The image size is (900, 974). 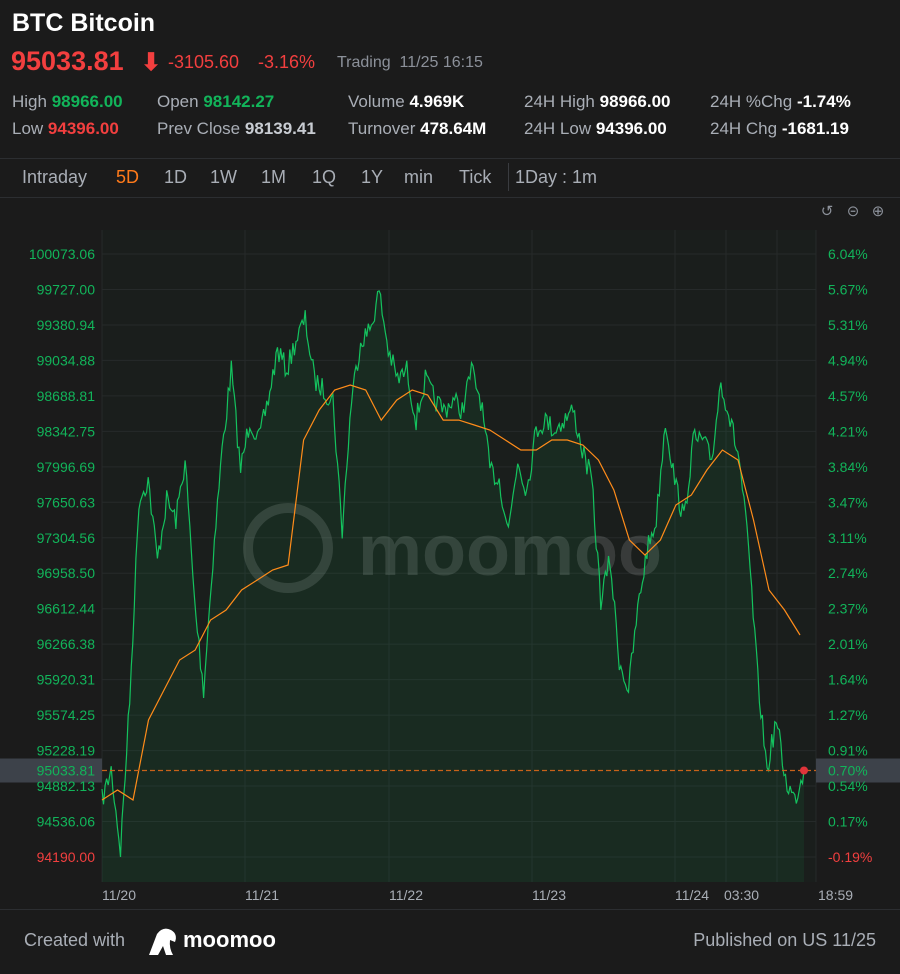 What do you see at coordinates (66, 573) in the screenshot?
I see `y-tick-label: 96958.50` at bounding box center [66, 573].